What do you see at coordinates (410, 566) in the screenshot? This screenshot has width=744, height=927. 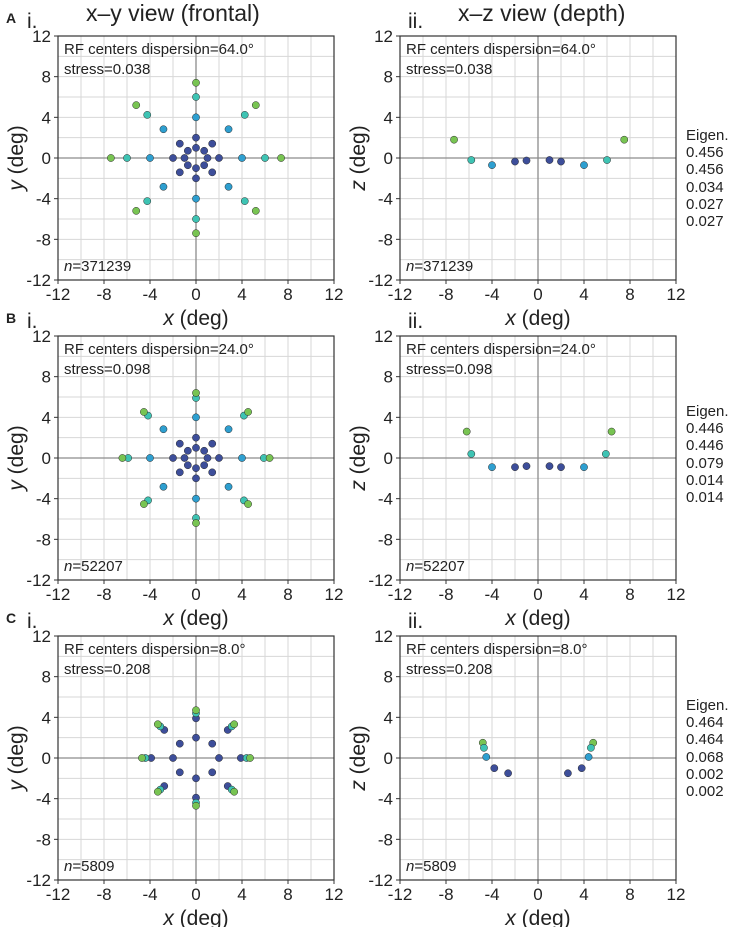 I see `n-symbol: n` at bounding box center [410, 566].